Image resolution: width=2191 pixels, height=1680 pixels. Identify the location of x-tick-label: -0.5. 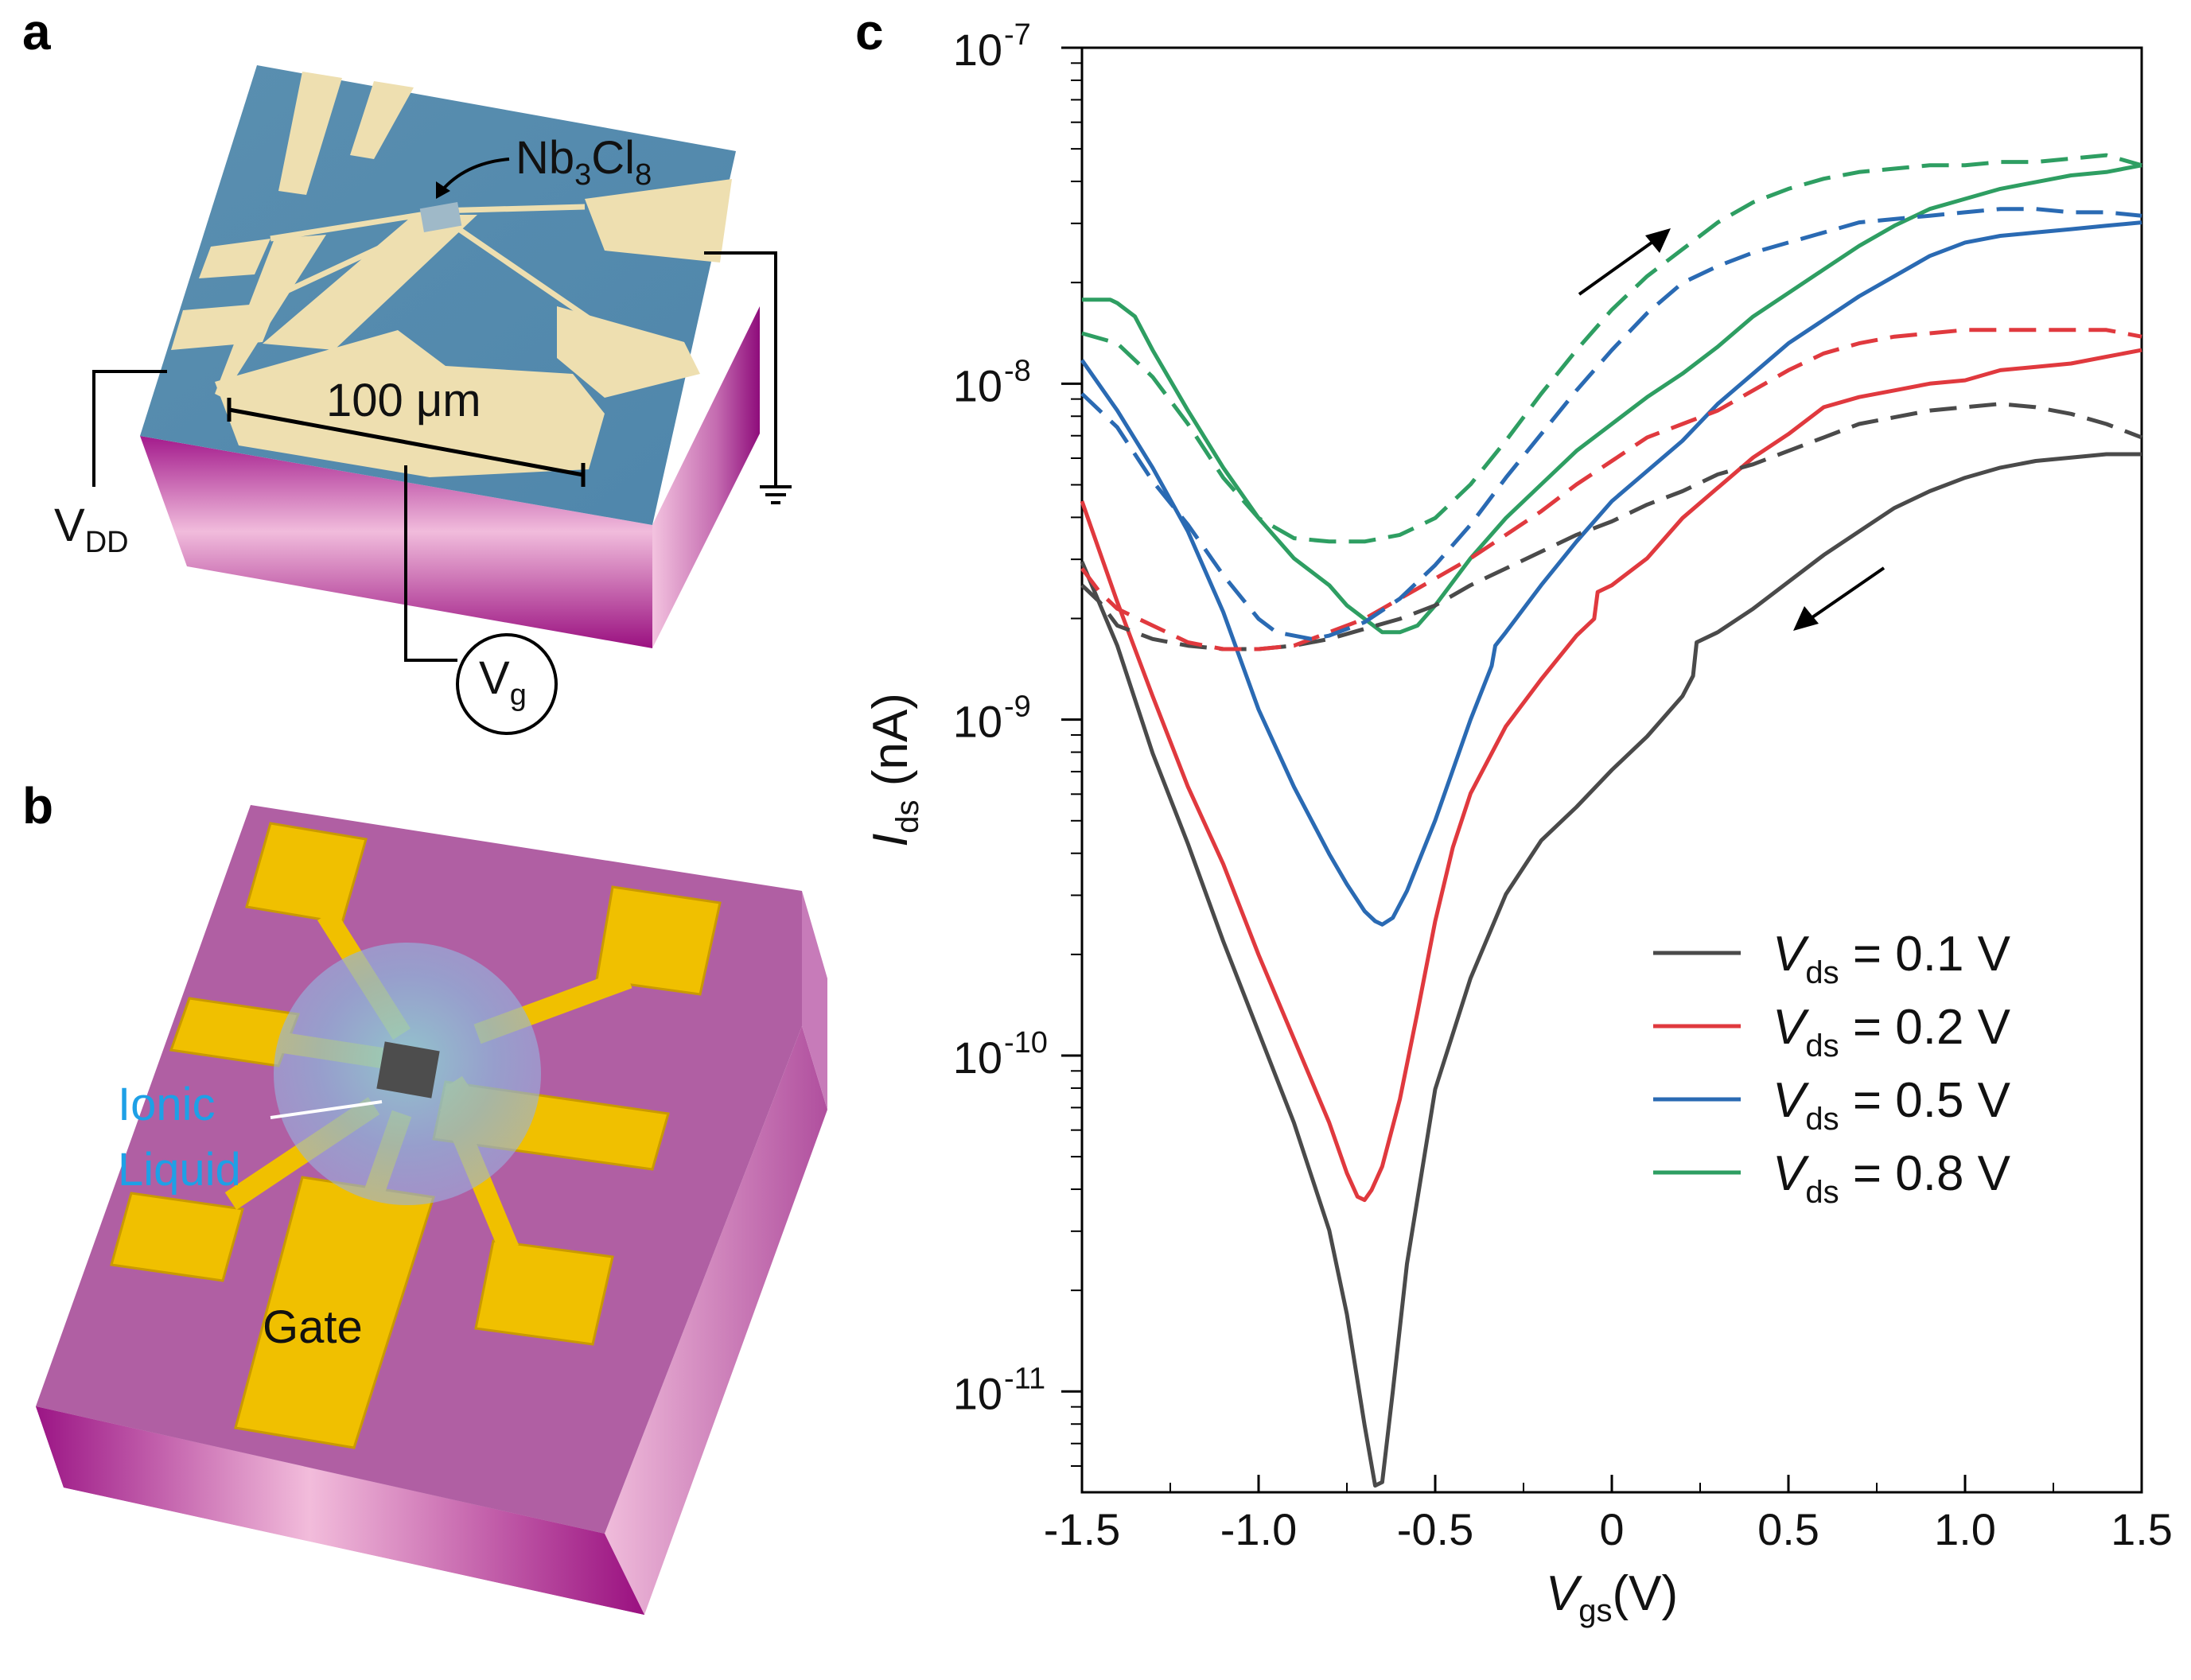
(1435, 1529).